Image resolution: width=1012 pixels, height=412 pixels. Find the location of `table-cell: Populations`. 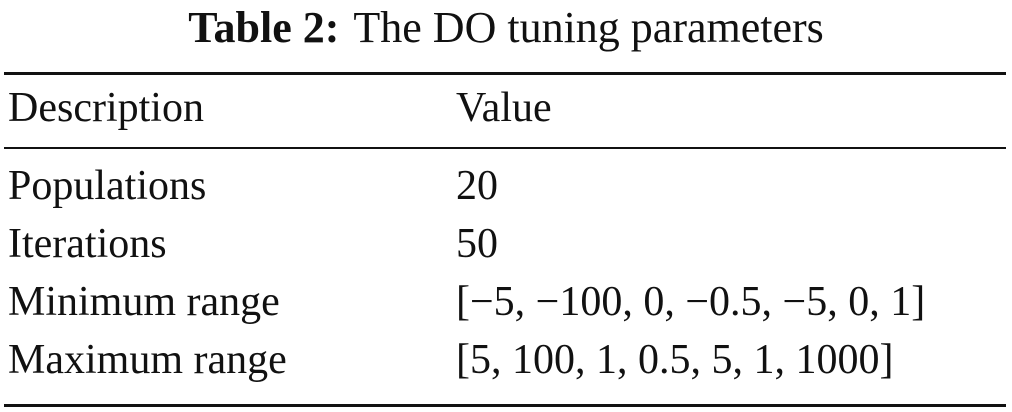

table-cell: Populations is located at coordinates (107, 186).